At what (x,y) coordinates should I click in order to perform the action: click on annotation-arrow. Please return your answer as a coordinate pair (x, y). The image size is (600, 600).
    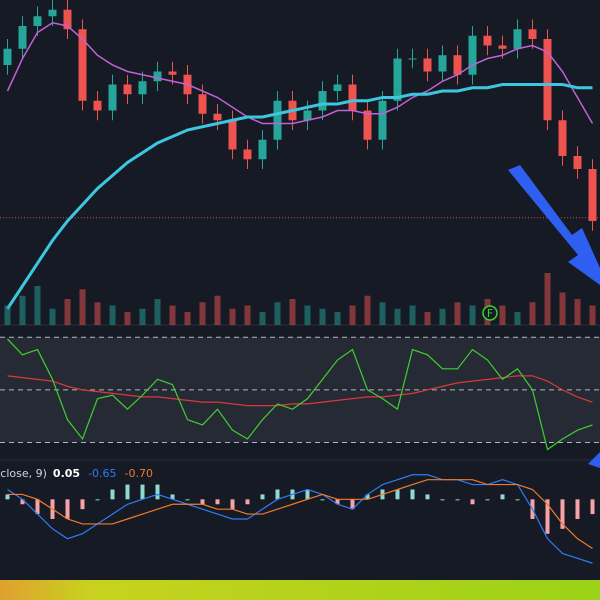
    Looking at the image, I should click on (594, 460).